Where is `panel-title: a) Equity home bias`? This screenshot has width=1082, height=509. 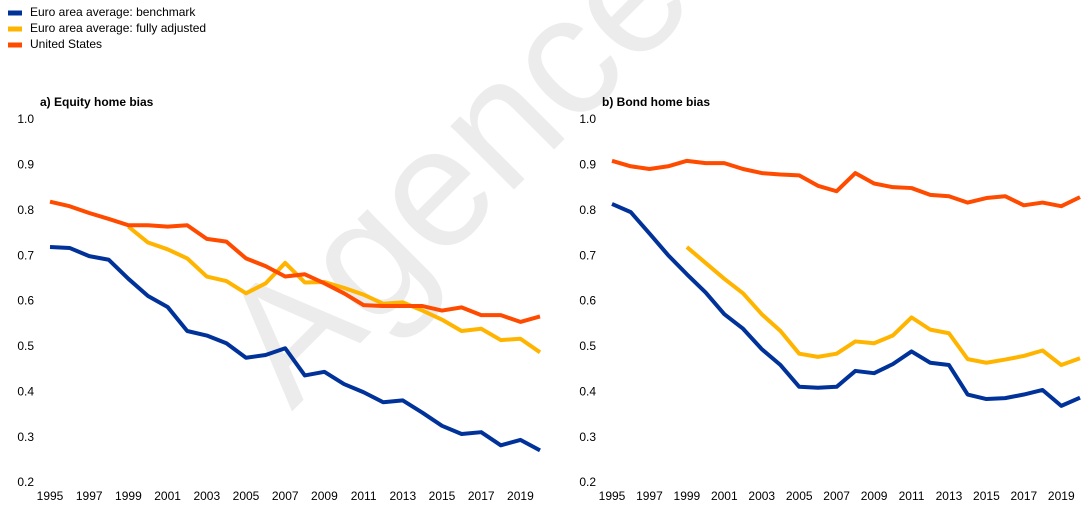
panel-title: a) Equity home bias is located at coordinates (97, 102).